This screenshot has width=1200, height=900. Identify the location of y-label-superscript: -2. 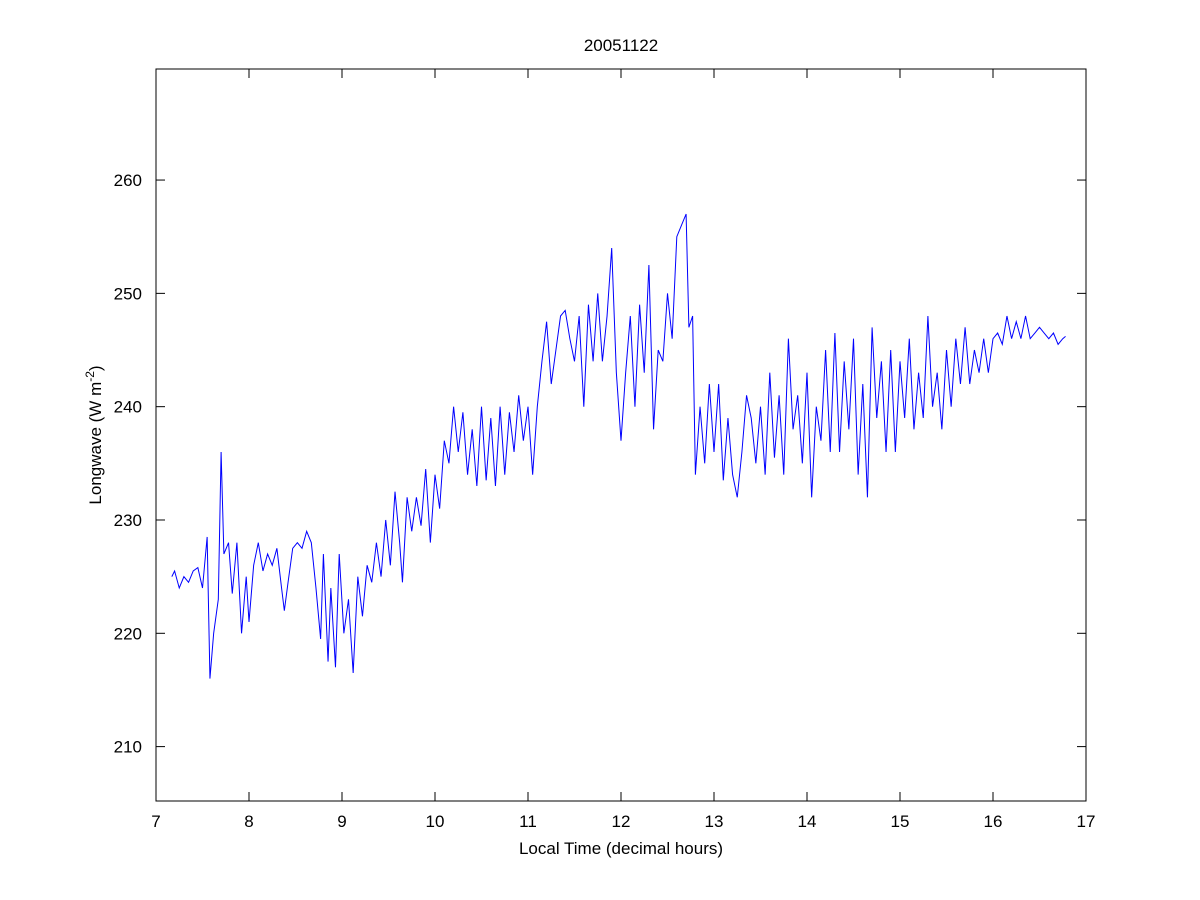
(90, 376).